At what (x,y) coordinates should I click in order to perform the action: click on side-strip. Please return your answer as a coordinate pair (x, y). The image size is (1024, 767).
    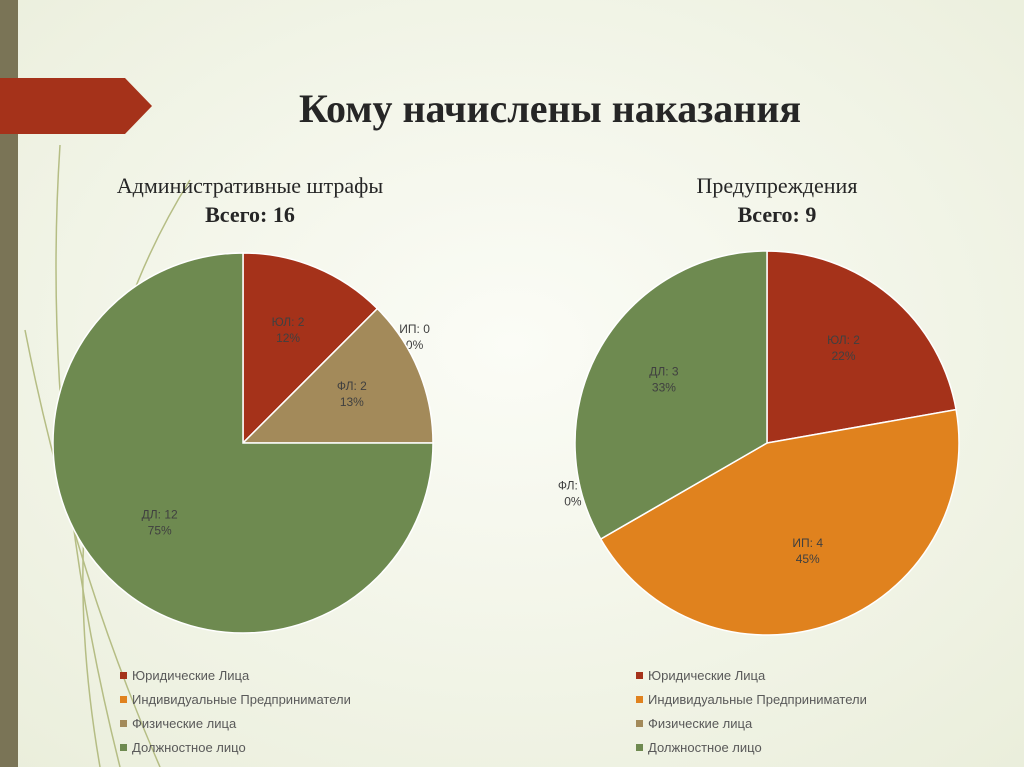
    Looking at the image, I should click on (9, 383).